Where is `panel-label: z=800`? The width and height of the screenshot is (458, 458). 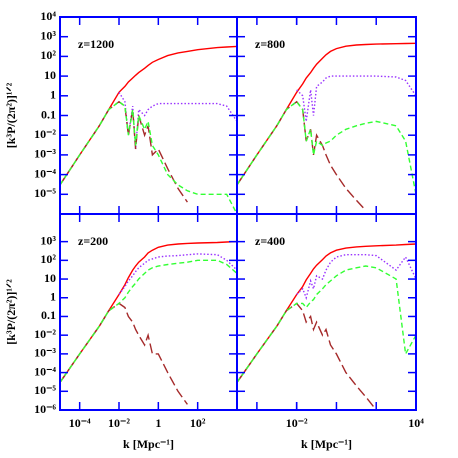 panel-label: z=800 is located at coordinates (270, 44).